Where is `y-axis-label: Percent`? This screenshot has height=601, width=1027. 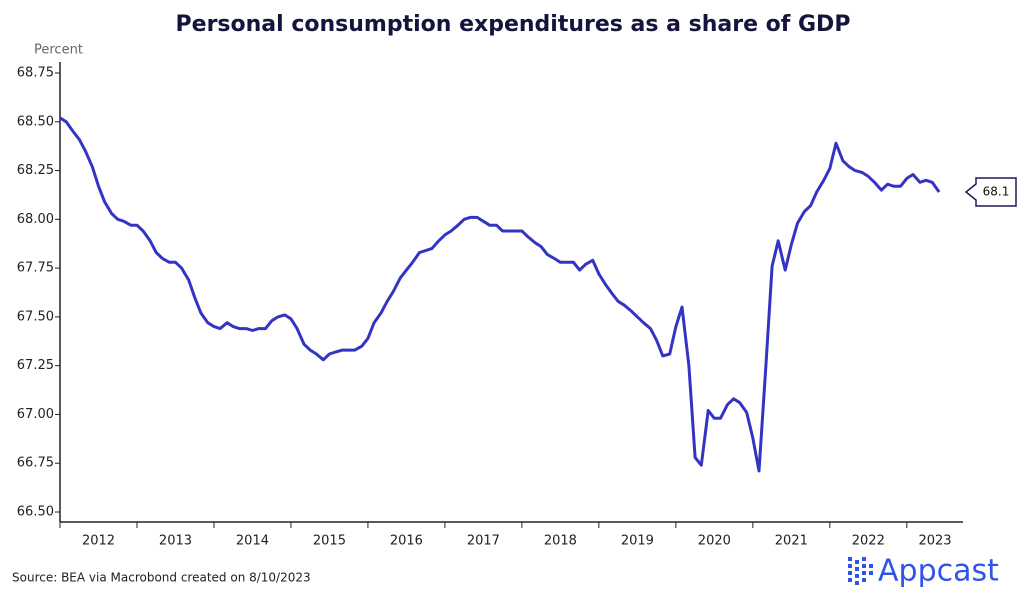
y-axis-label: Percent is located at coordinates (58, 50).